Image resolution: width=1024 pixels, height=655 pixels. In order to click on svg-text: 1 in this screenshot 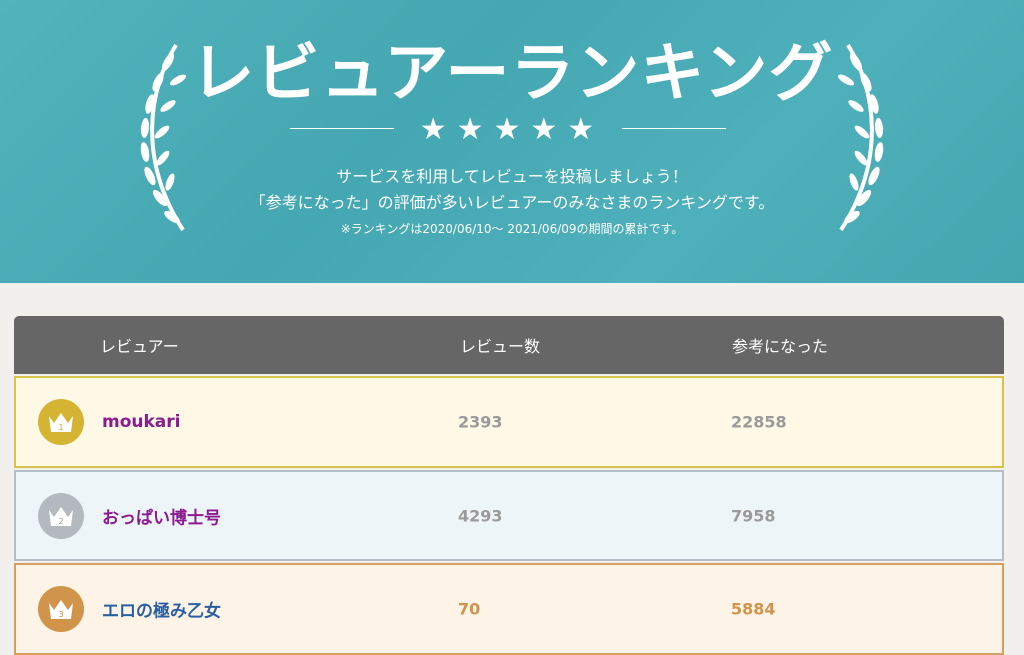, I will do `click(60, 427)`.